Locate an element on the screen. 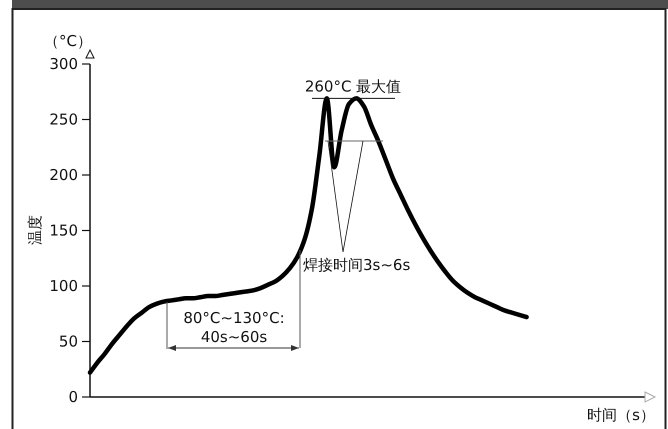 The image size is (668, 429). y-tick-label: 50 is located at coordinates (68, 341).